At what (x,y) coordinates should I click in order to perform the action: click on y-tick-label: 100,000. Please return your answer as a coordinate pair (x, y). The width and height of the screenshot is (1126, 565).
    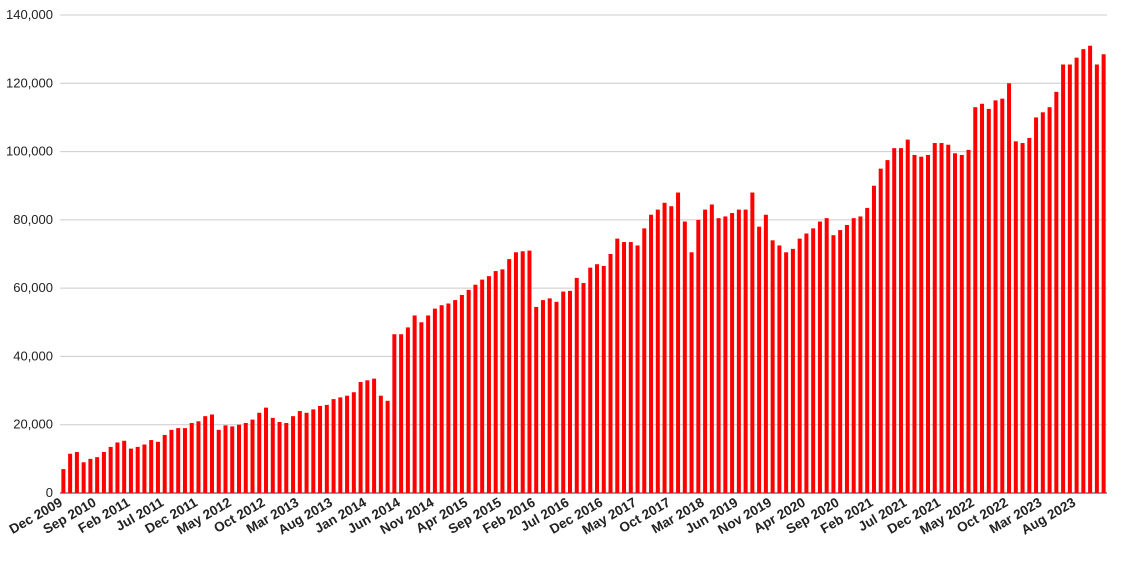
    Looking at the image, I should click on (29, 151).